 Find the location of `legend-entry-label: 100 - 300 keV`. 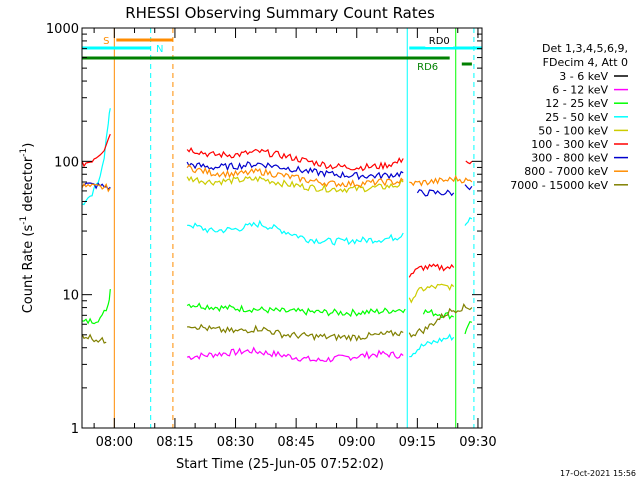

legend-entry-label: 100 - 300 keV is located at coordinates (569, 144).